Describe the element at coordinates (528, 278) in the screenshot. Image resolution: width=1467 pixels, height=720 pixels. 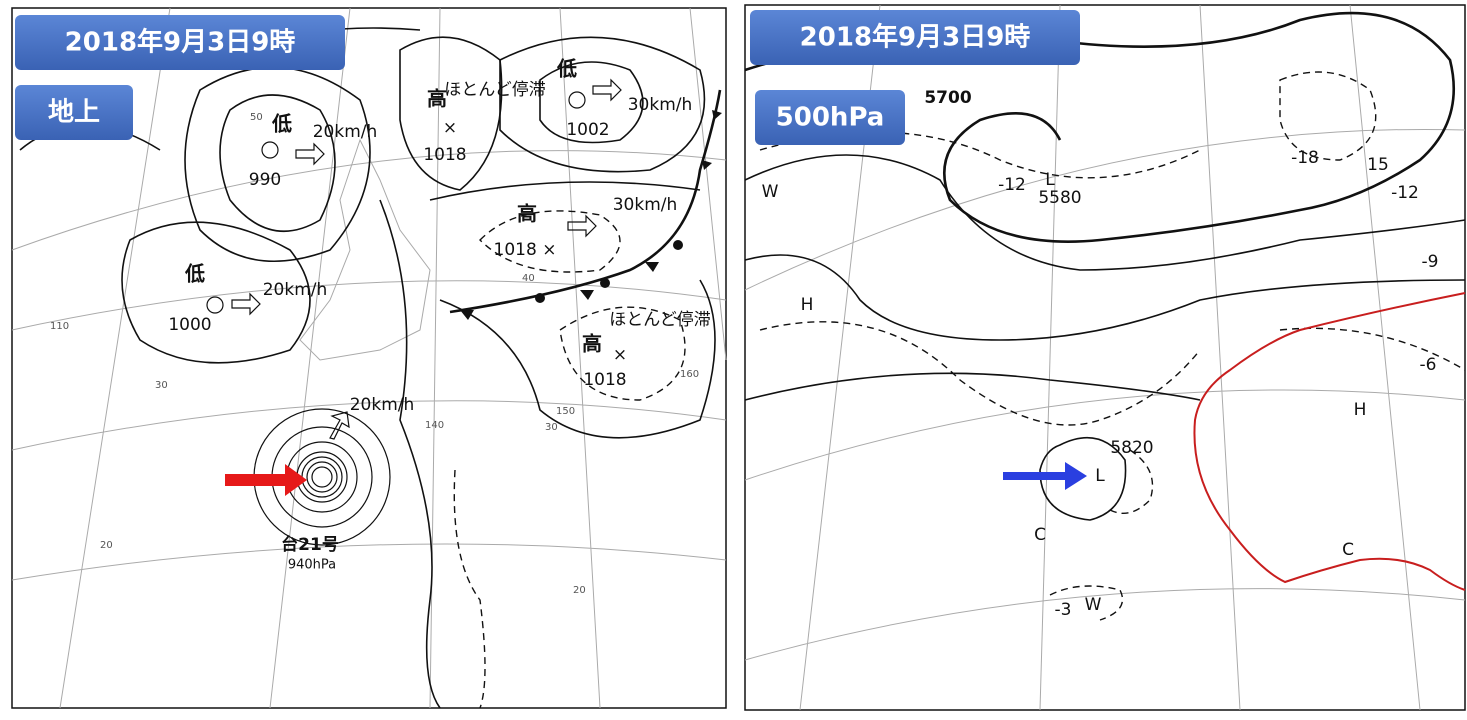
I see `grid-label: 40` at that location.